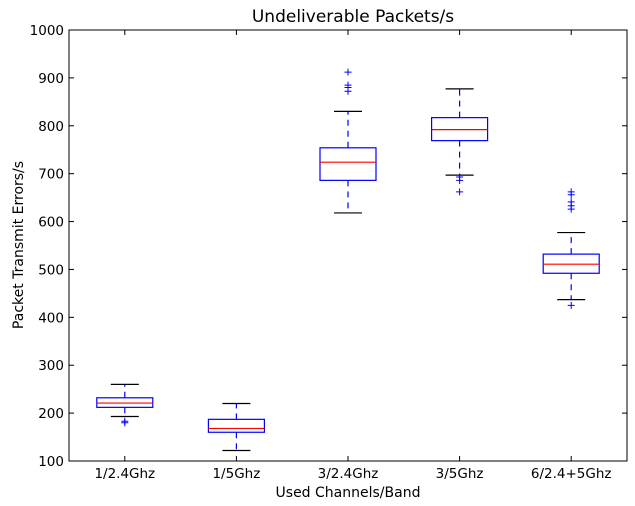 The image size is (635, 506). Describe the element at coordinates (51, 462) in the screenshot. I see `y-tick-label: 100` at that location.